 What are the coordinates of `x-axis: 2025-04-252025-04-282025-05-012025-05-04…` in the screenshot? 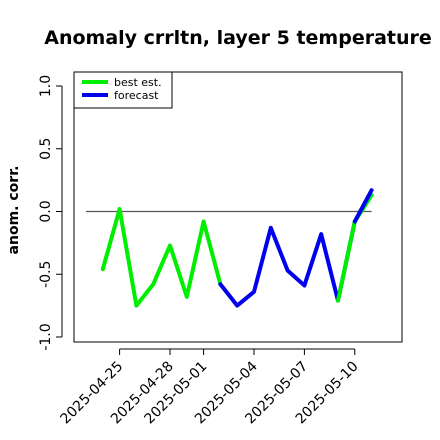 It's located at (210, 387).